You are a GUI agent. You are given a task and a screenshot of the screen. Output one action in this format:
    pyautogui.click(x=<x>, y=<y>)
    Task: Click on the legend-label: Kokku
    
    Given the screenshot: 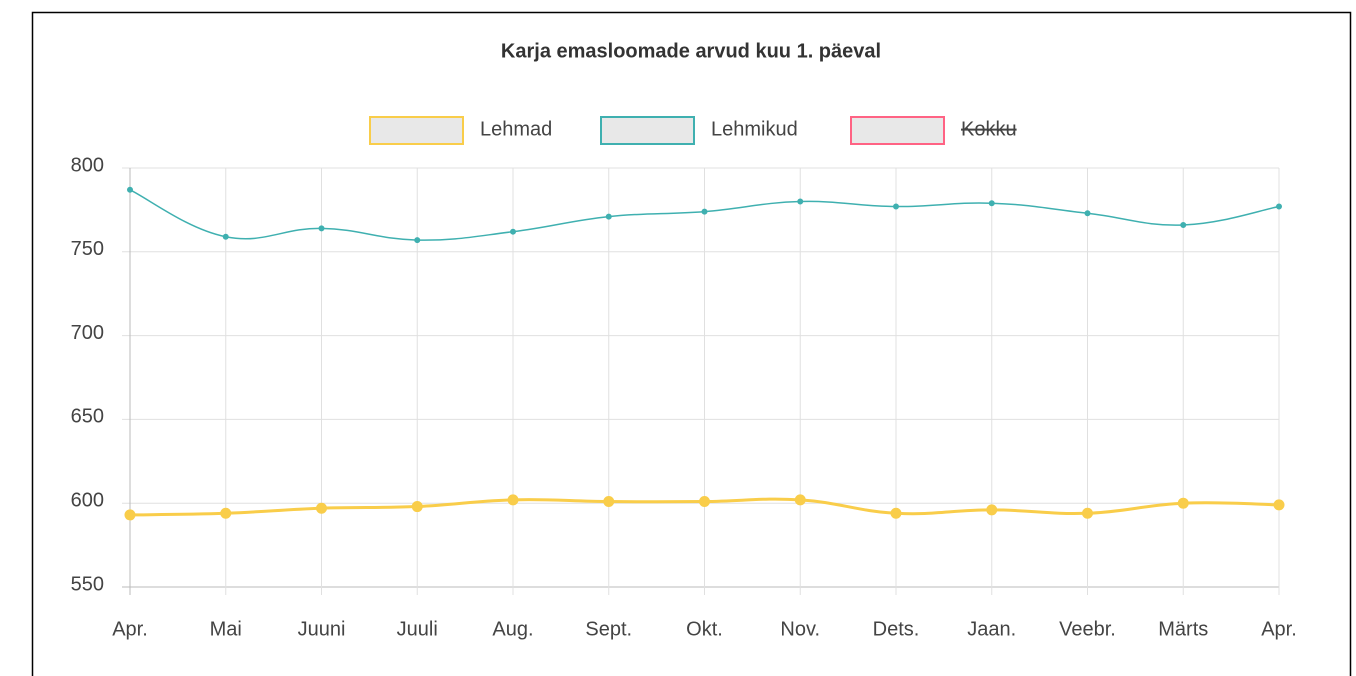 What is the action you would take?
    pyautogui.click(x=989, y=129)
    